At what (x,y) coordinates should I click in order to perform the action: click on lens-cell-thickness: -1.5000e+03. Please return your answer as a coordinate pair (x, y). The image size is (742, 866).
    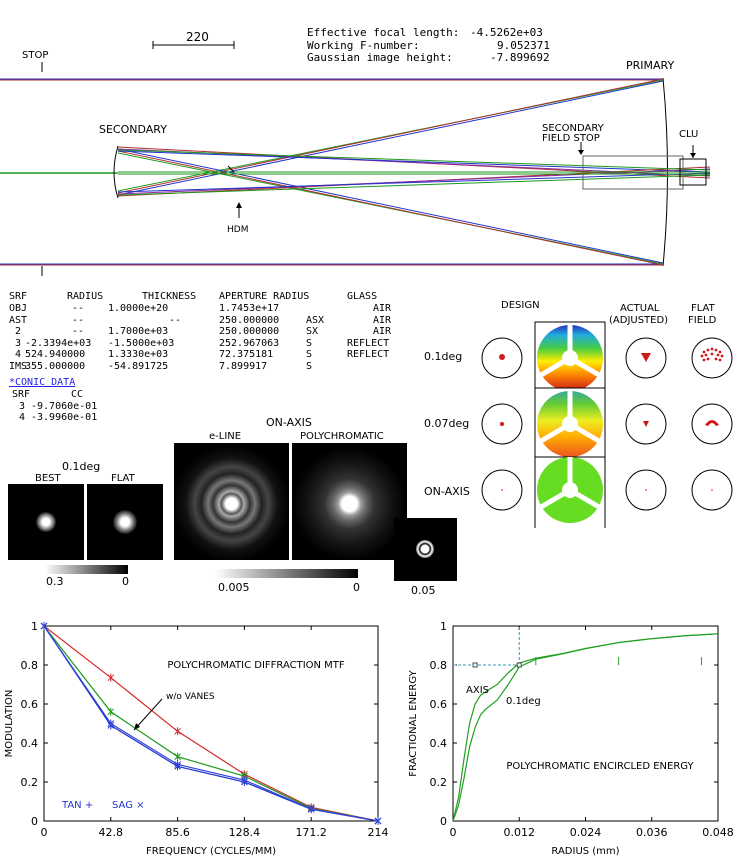
    Looking at the image, I should click on (141, 343).